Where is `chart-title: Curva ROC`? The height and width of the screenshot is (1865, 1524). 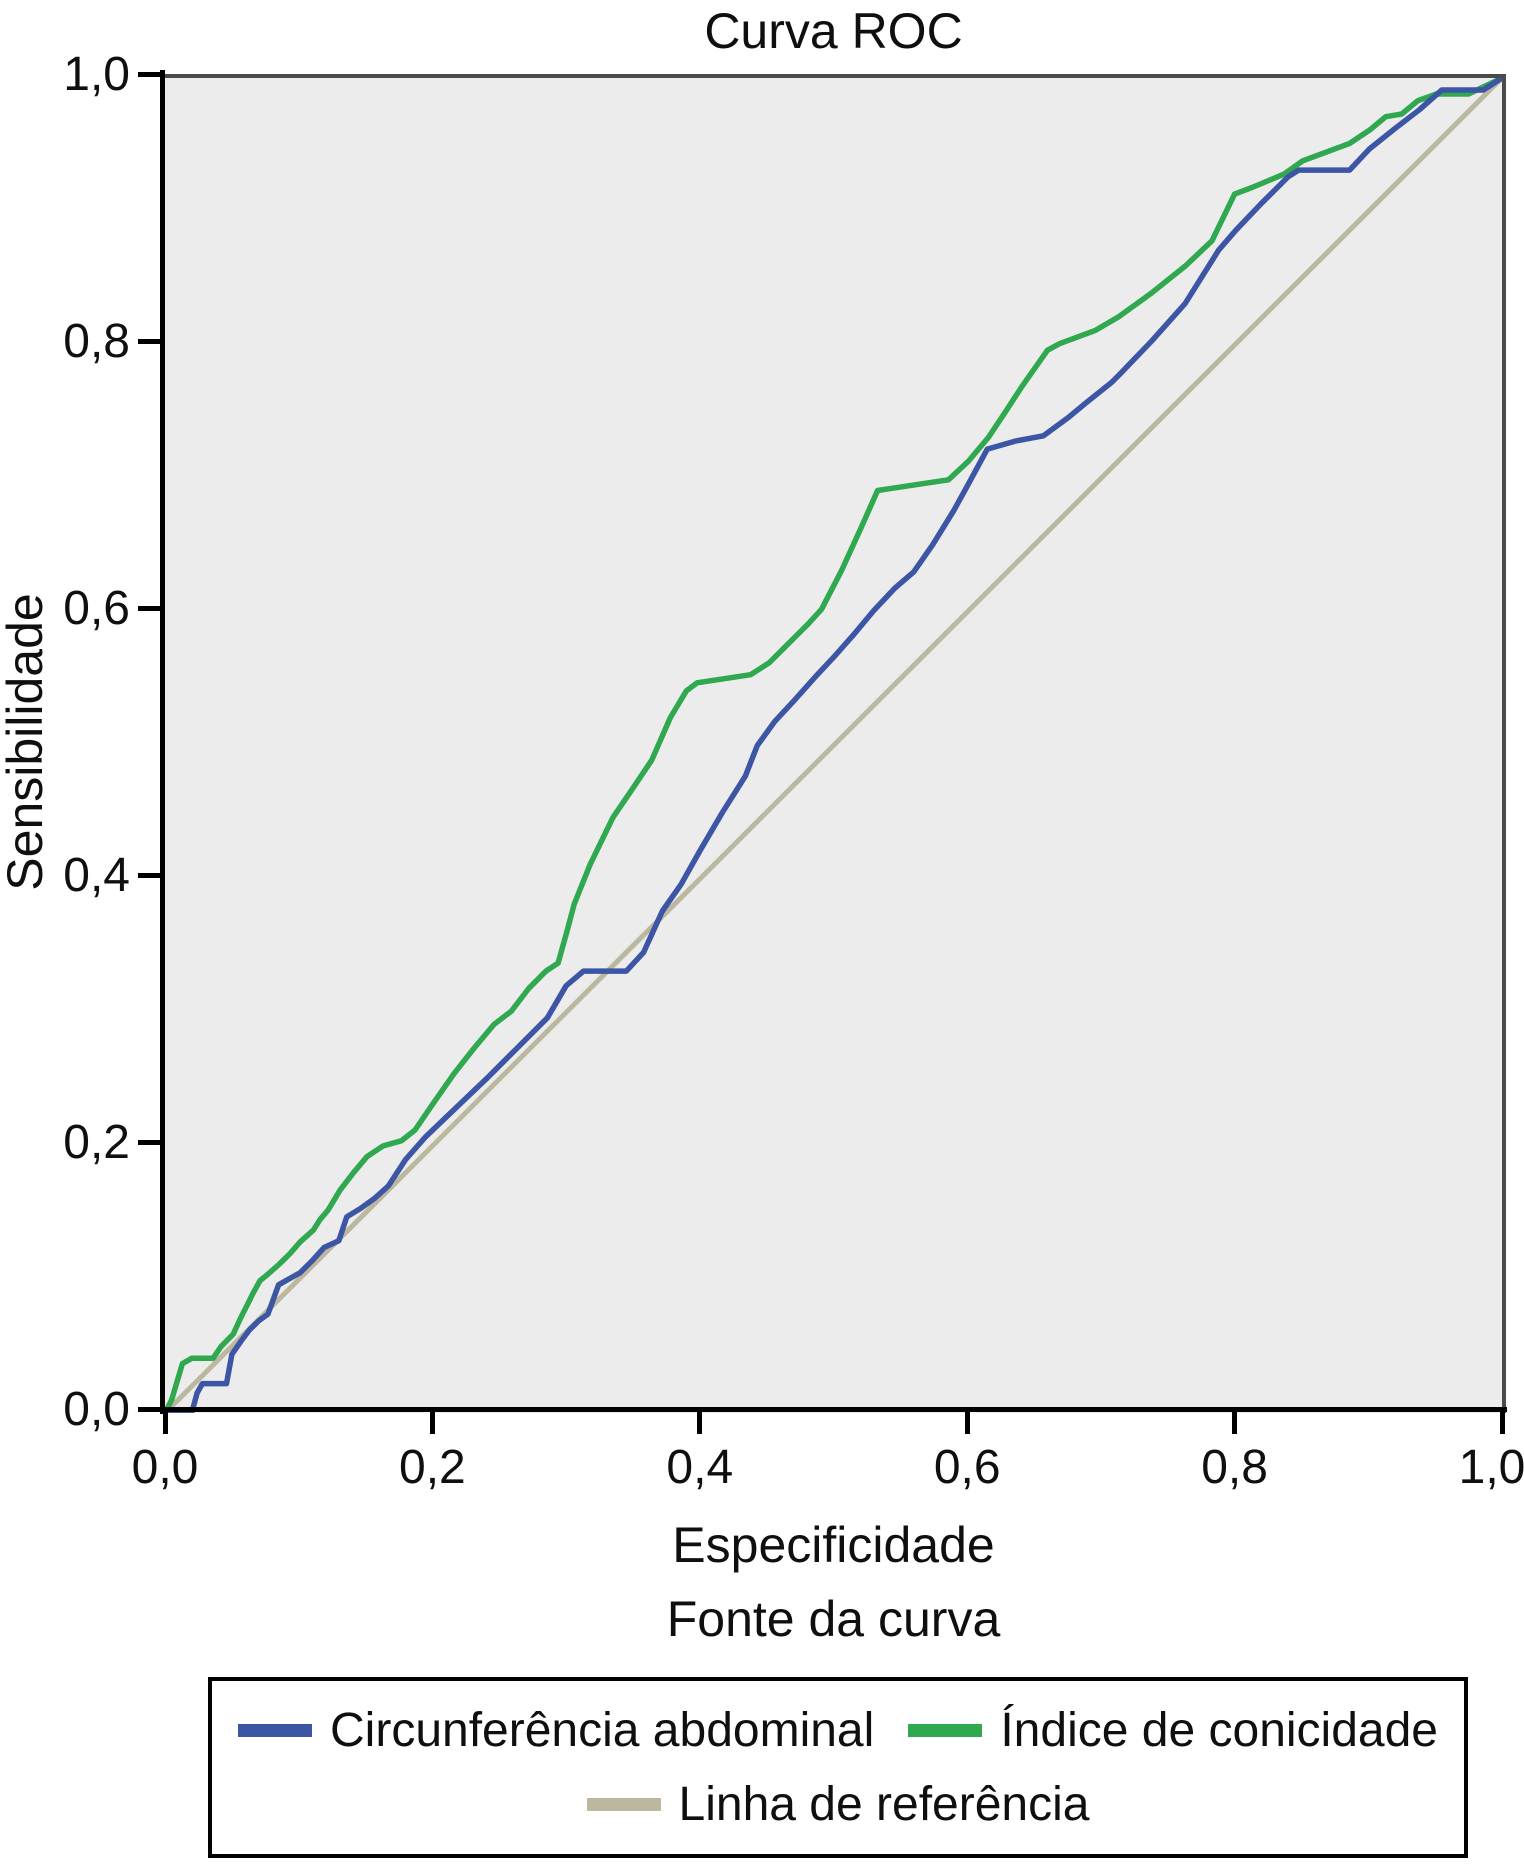
chart-title: Curva ROC is located at coordinates (833, 31).